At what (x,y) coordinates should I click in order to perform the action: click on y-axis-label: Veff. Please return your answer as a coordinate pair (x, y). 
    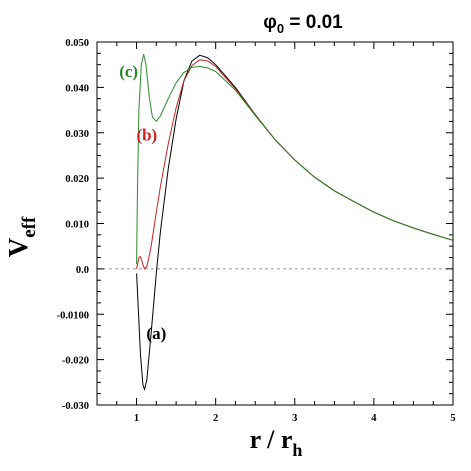
    Looking at the image, I should click on (21, 236).